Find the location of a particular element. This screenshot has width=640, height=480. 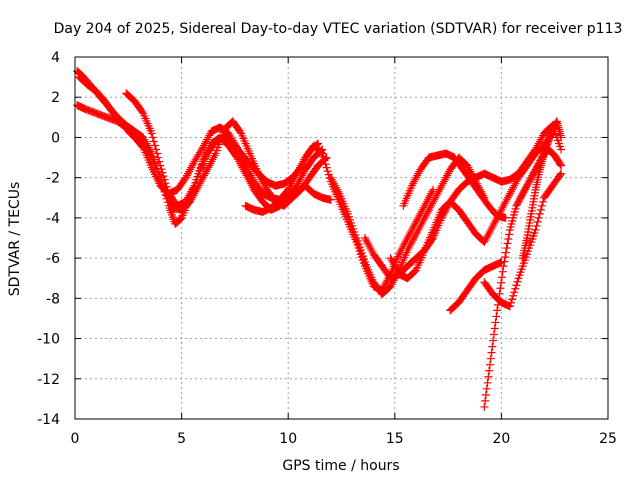

x-tick-label: 25 is located at coordinates (608, 439).